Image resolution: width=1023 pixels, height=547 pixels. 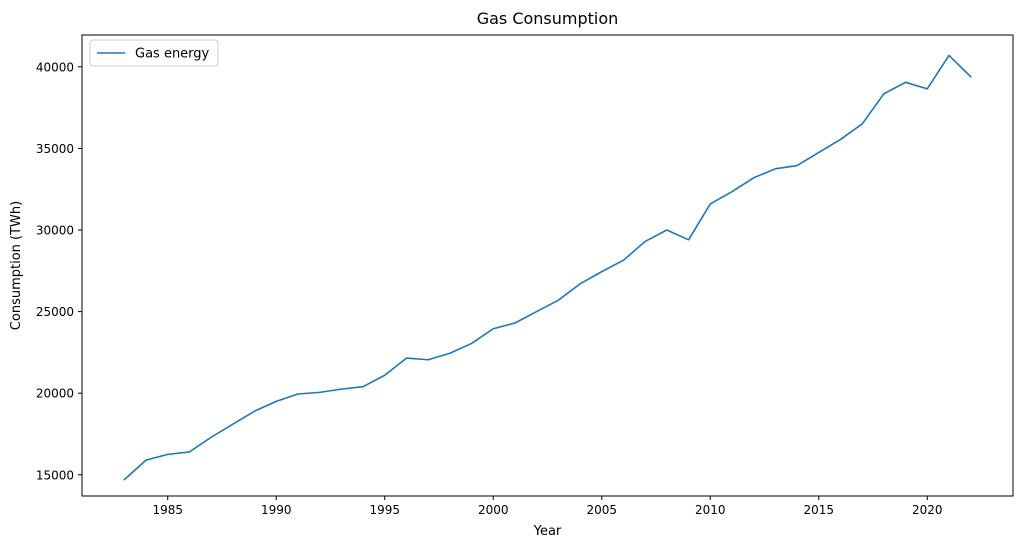 What do you see at coordinates (818, 510) in the screenshot?
I see `x-tick-label: 2015` at bounding box center [818, 510].